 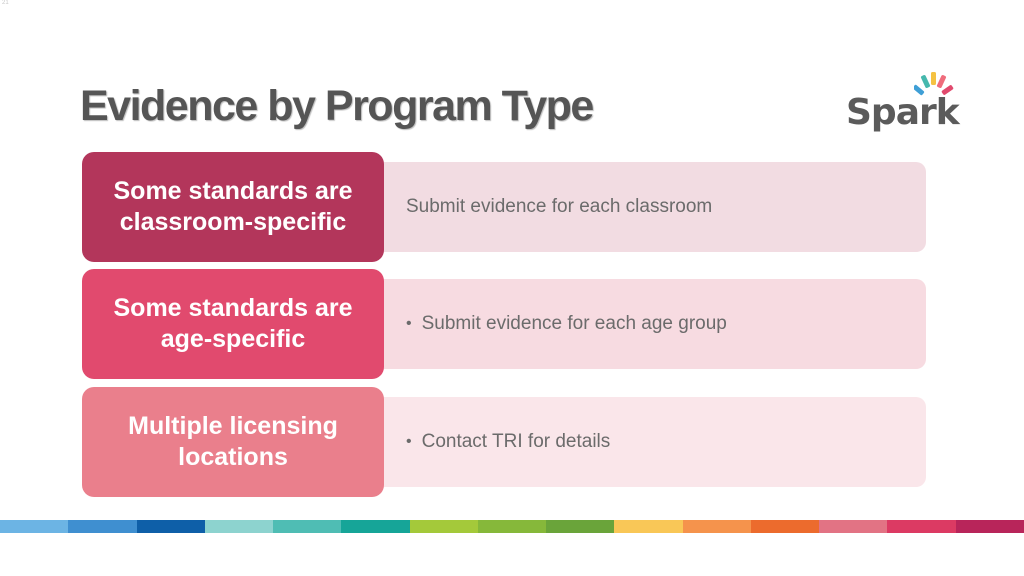 What do you see at coordinates (337, 106) in the screenshot?
I see `page-title: Evidence by Program Type` at bounding box center [337, 106].